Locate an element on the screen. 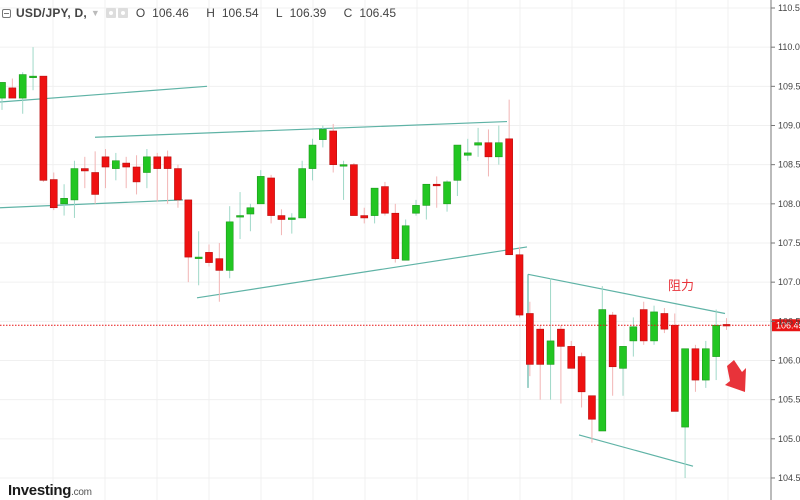  visibility-icon is located at coordinates (122, 13).